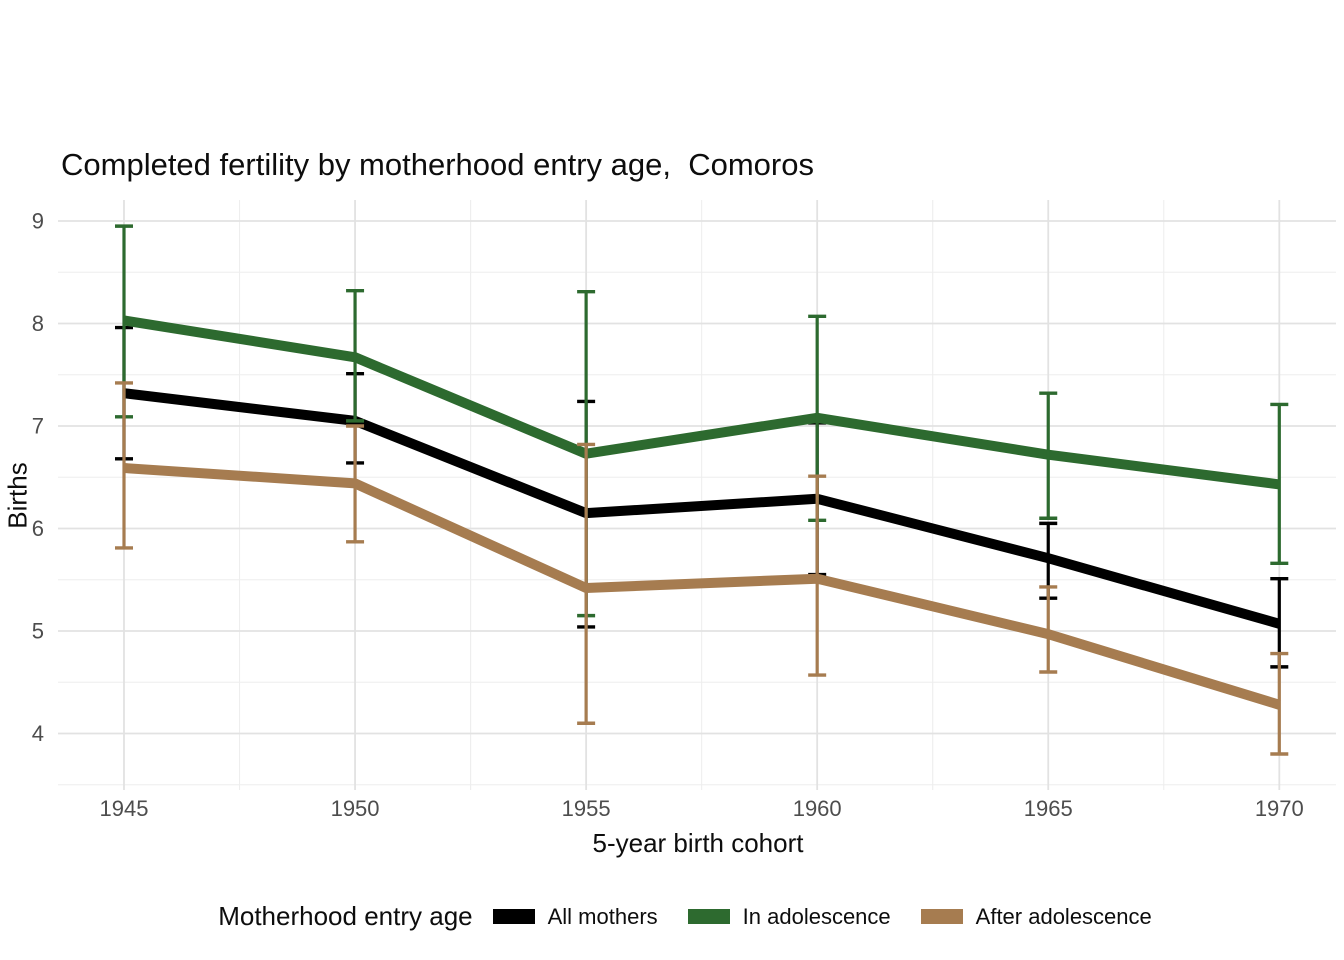 This screenshot has width=1344, height=960. What do you see at coordinates (1063, 916) in the screenshot?
I see `legend-item-label: After adolescence` at bounding box center [1063, 916].